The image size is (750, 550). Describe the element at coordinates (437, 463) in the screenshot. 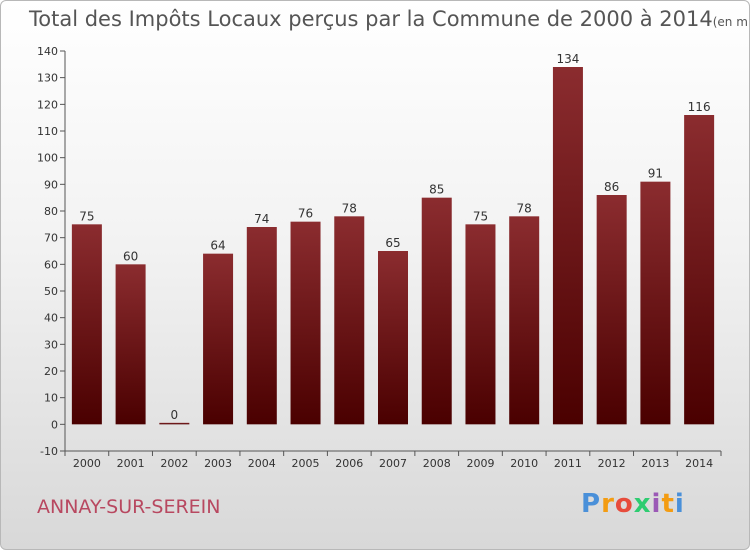

I see `x-tick-label: 2008` at that location.